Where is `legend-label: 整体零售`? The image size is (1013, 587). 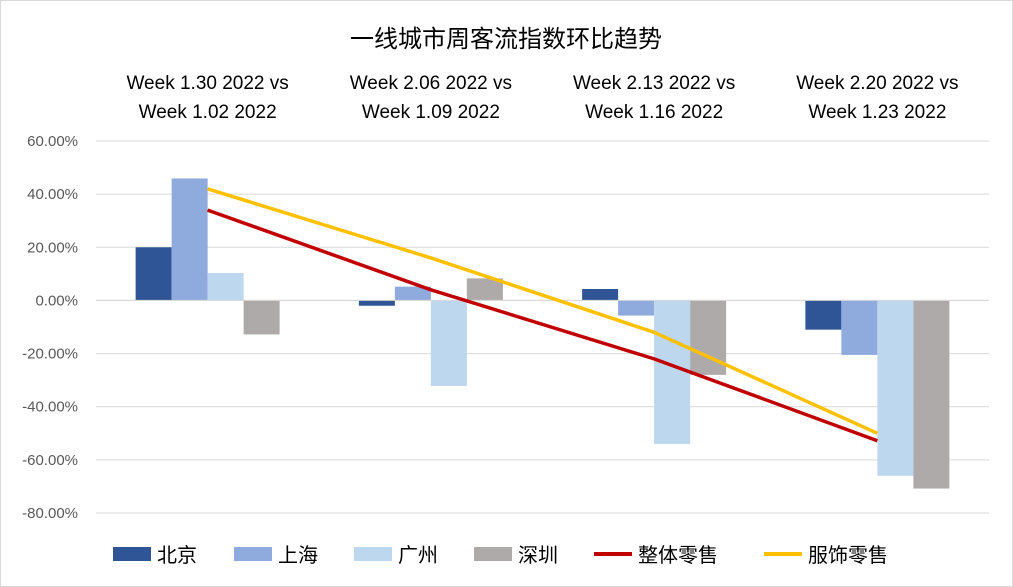 legend-label: 整体零售 is located at coordinates (678, 555).